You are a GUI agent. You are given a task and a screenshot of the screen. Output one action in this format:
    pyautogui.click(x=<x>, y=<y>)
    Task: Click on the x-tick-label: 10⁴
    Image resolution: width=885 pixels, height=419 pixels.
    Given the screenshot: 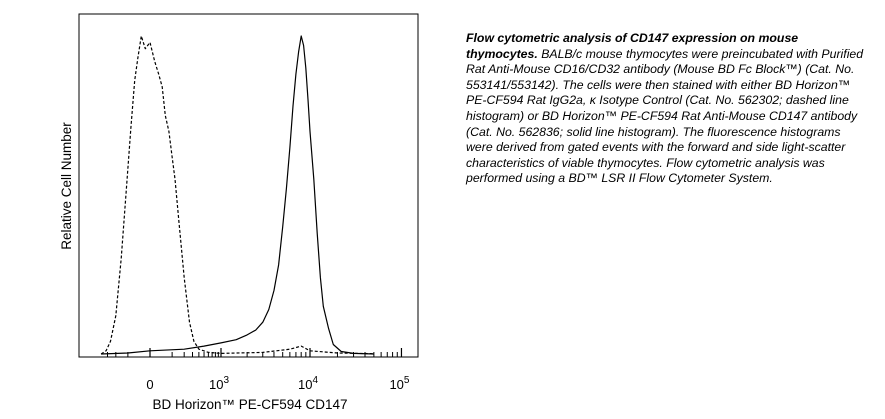 What is the action you would take?
    pyautogui.click(x=308, y=383)
    